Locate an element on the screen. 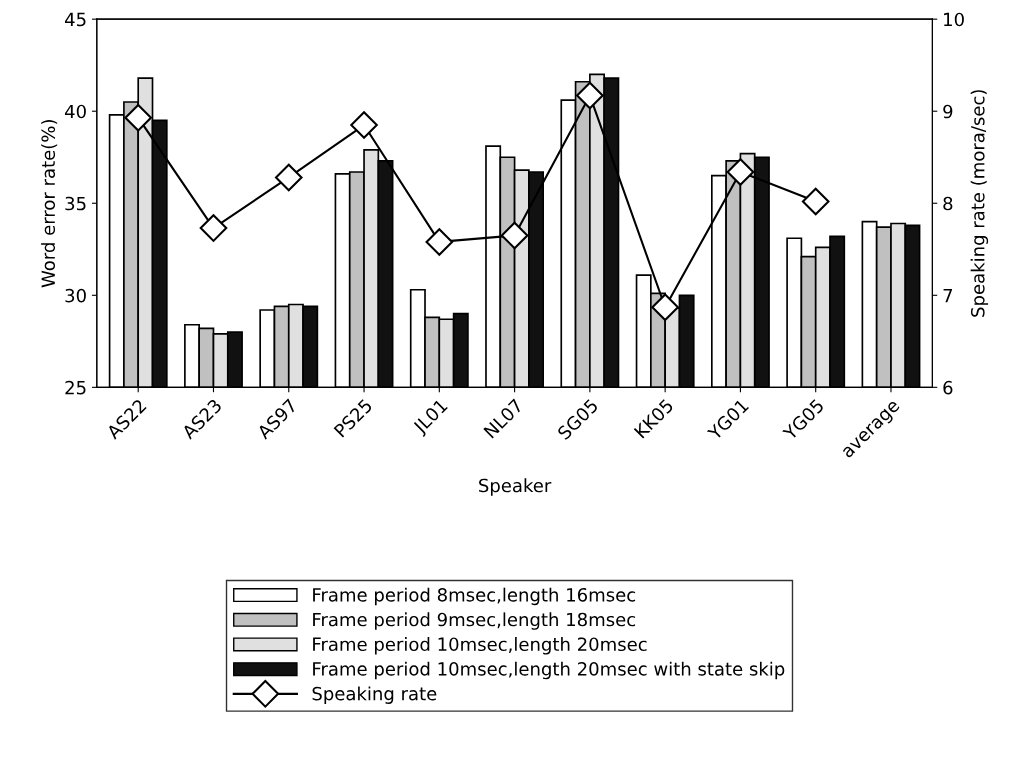 The width and height of the screenshot is (1019, 767). legend-label: Frame period 8msec,length 16msec is located at coordinates (474, 596).